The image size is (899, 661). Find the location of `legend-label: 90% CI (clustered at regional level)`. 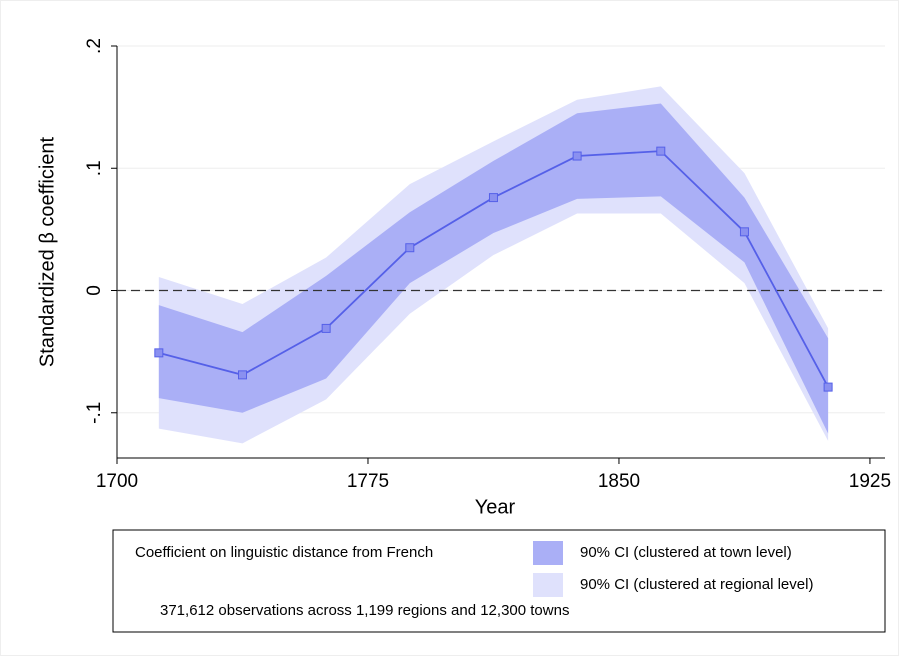

legend-label: 90% CI (clustered at regional level) is located at coordinates (696, 584).